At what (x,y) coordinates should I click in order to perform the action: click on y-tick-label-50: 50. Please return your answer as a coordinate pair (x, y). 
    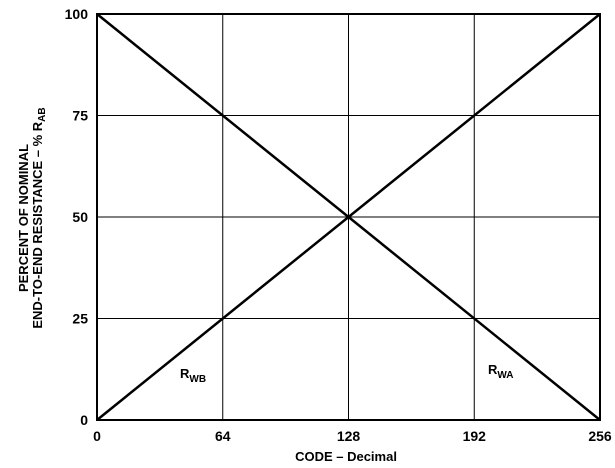
    Looking at the image, I should click on (80, 217).